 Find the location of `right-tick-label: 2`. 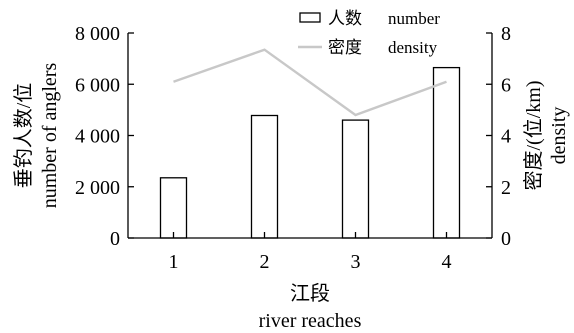

right-tick-label: 2 is located at coordinates (506, 188).